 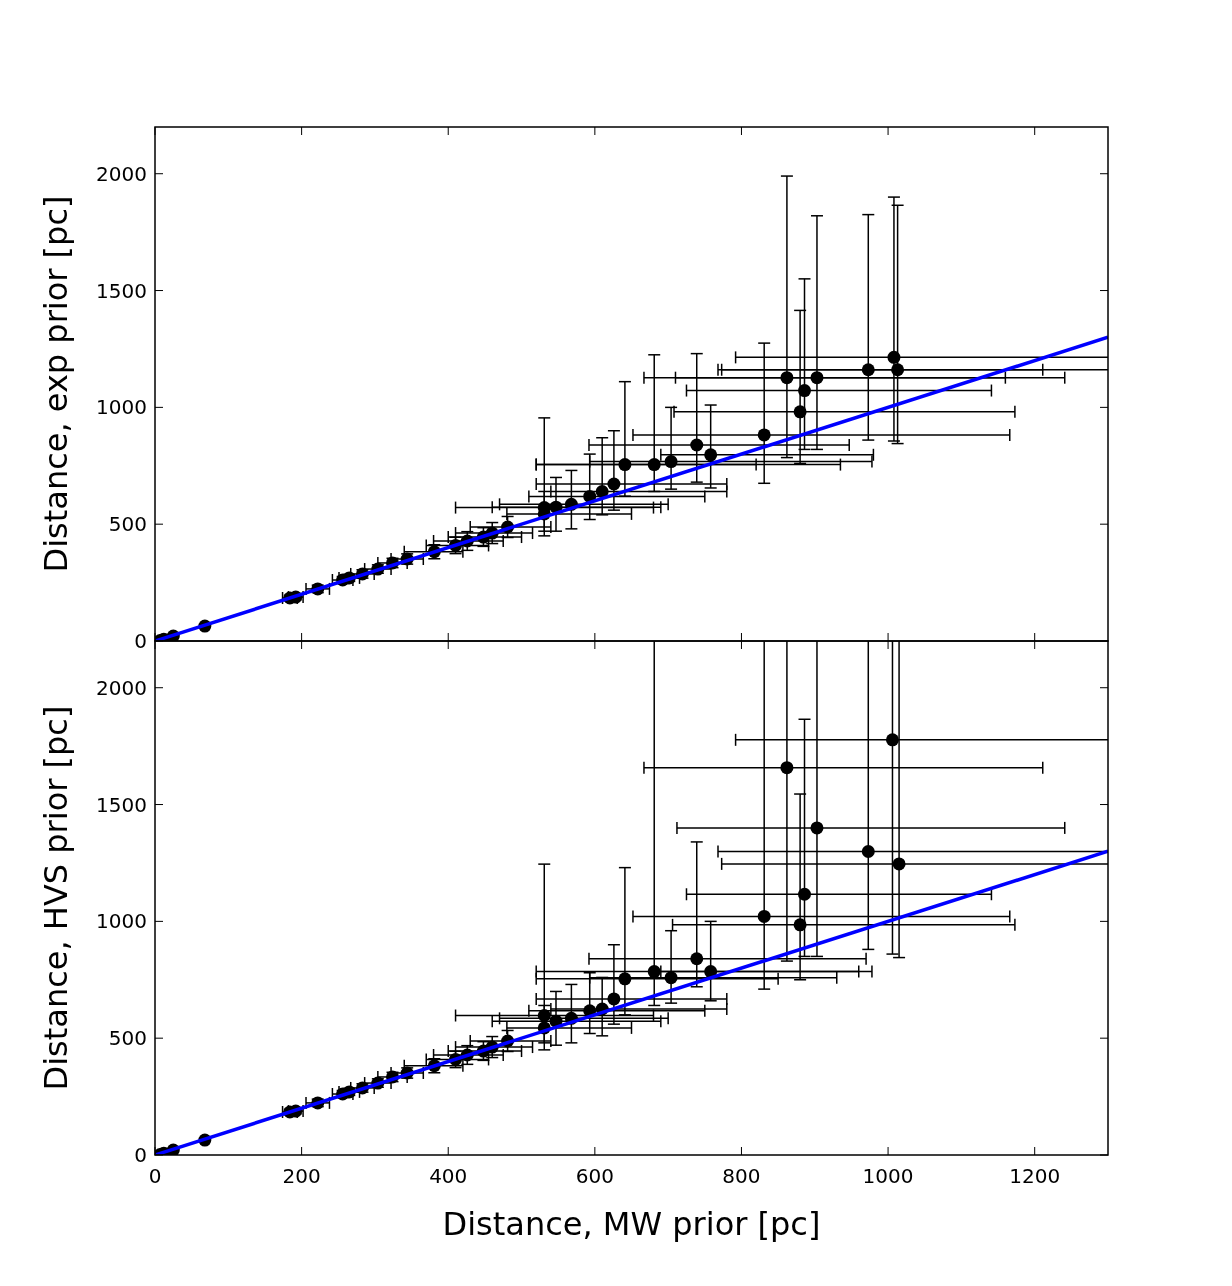 What do you see at coordinates (741, 1176) in the screenshot?
I see `x-tick-label: 800` at bounding box center [741, 1176].